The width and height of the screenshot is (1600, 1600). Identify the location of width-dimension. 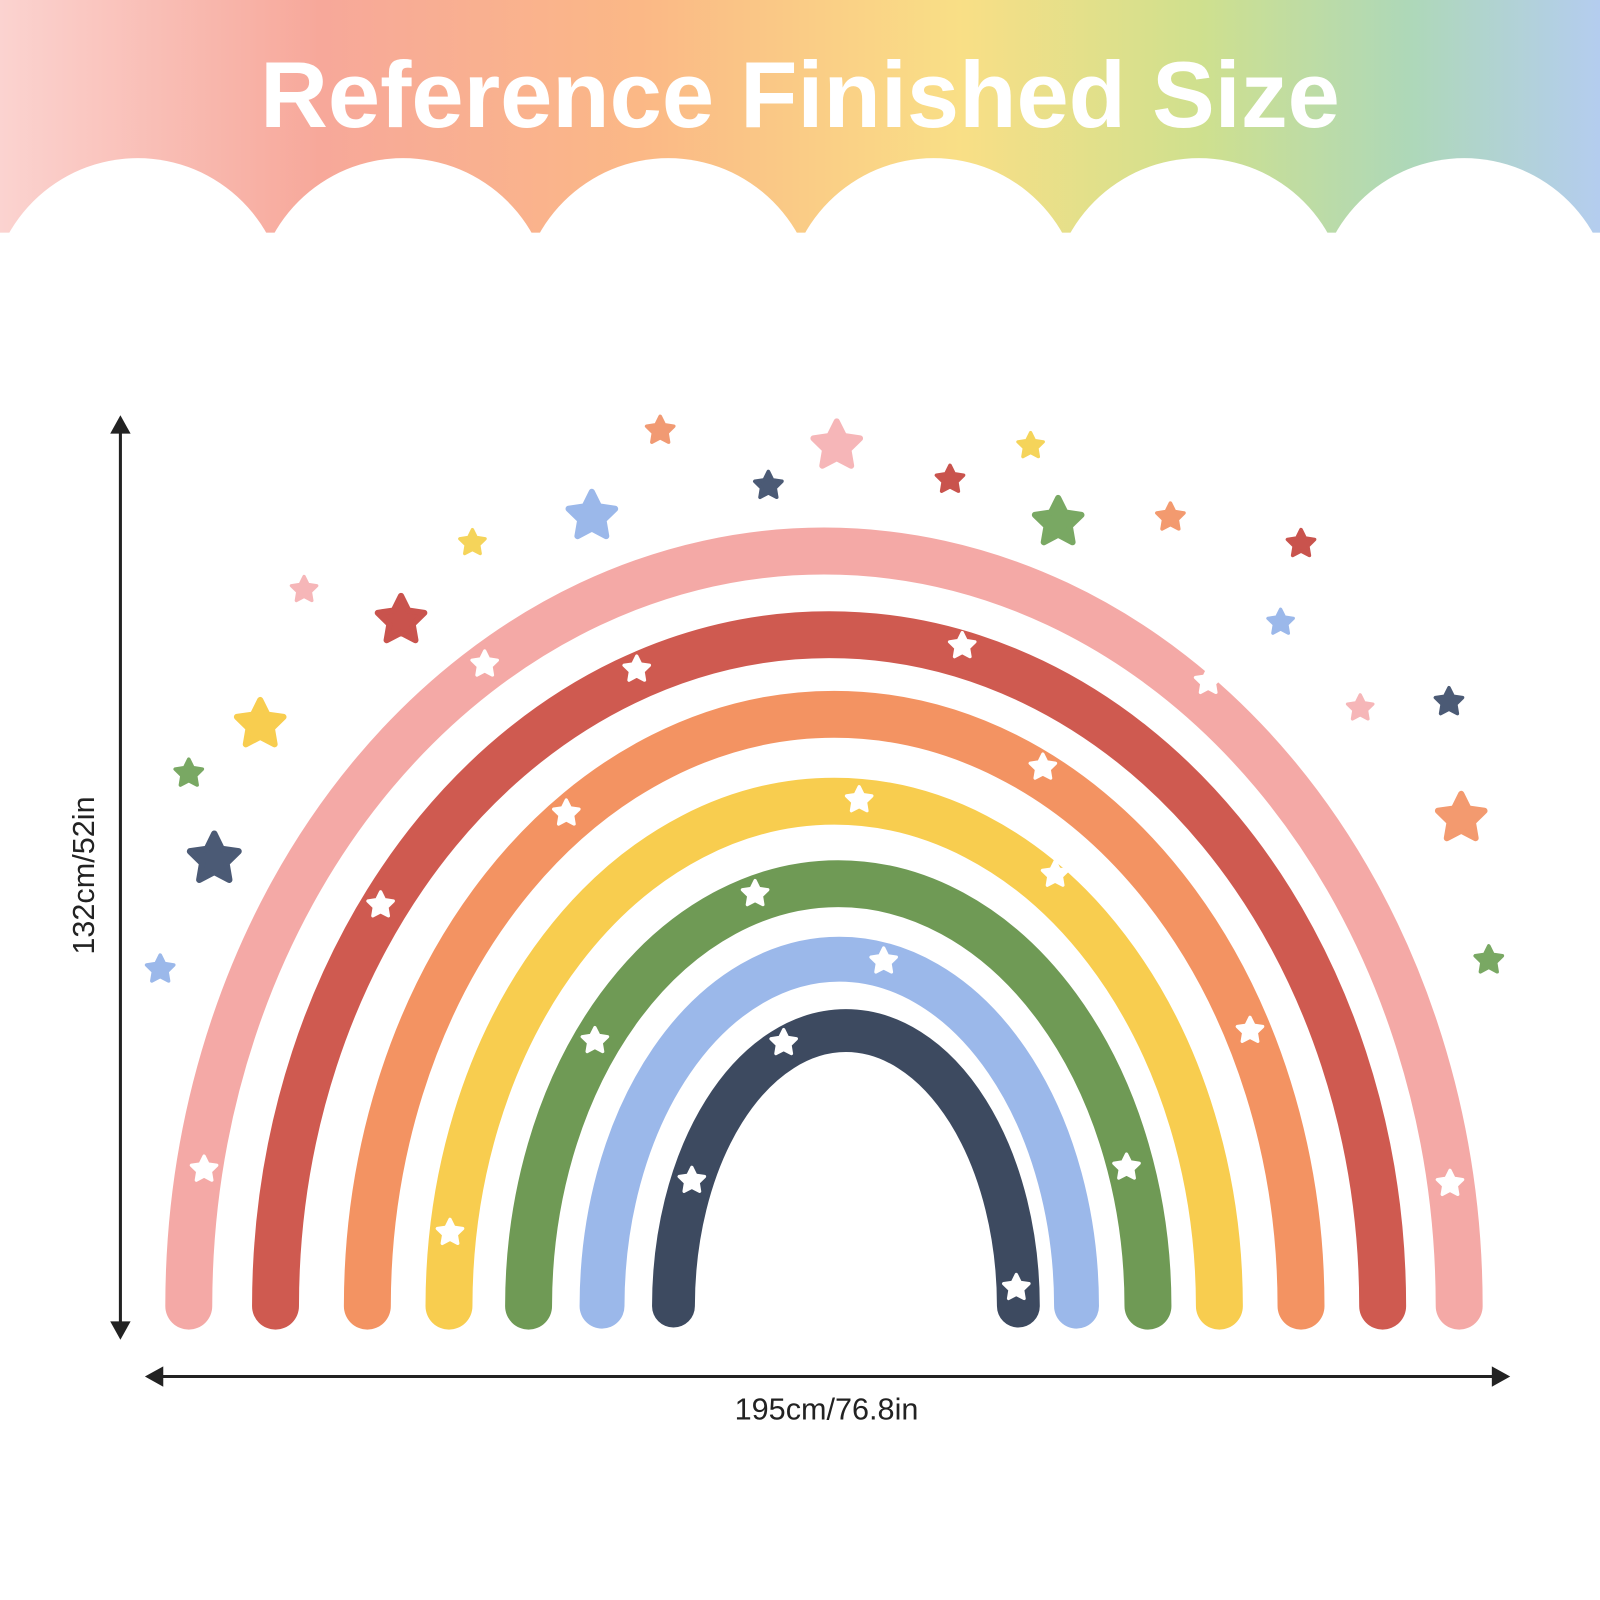
(827, 1376).